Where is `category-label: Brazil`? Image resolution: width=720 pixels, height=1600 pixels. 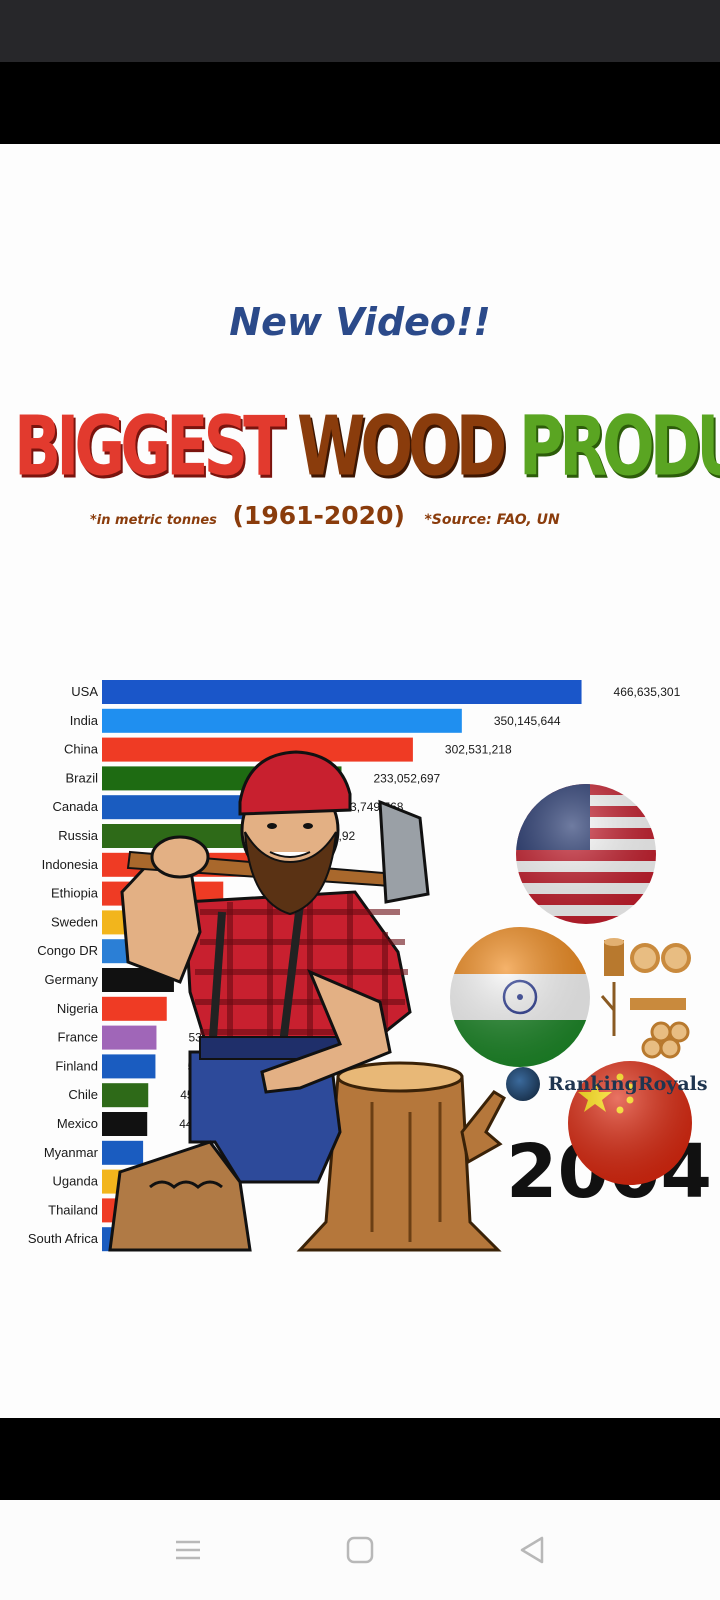 category-label: Brazil is located at coordinates (81, 777).